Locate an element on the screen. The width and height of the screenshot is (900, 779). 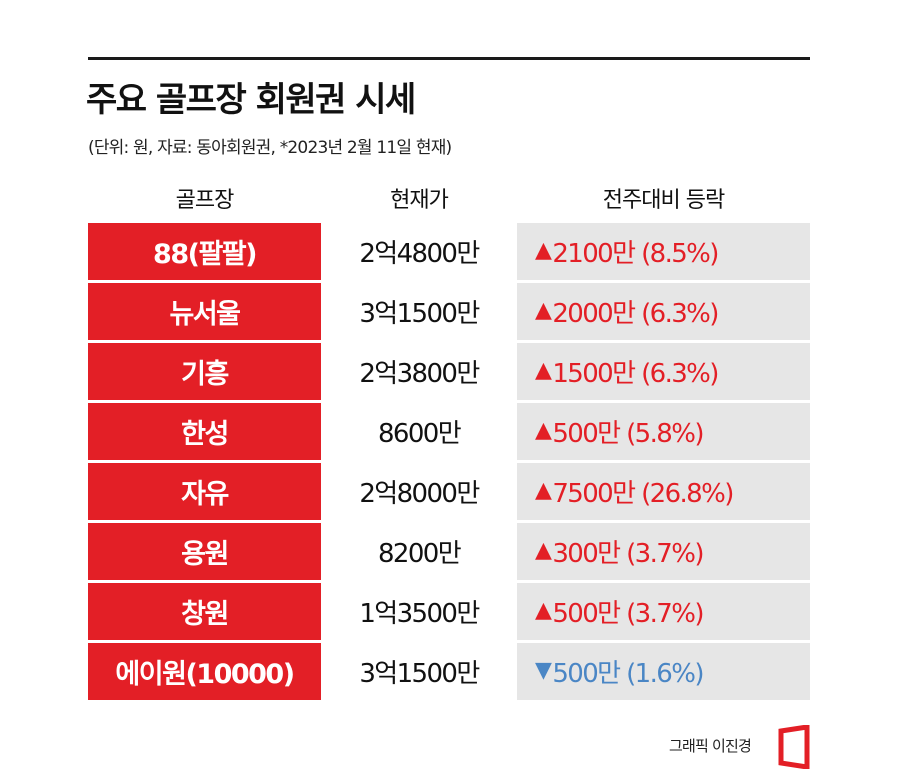
weekly-change: ▲ 500만 (5.8%) is located at coordinates (663, 431).